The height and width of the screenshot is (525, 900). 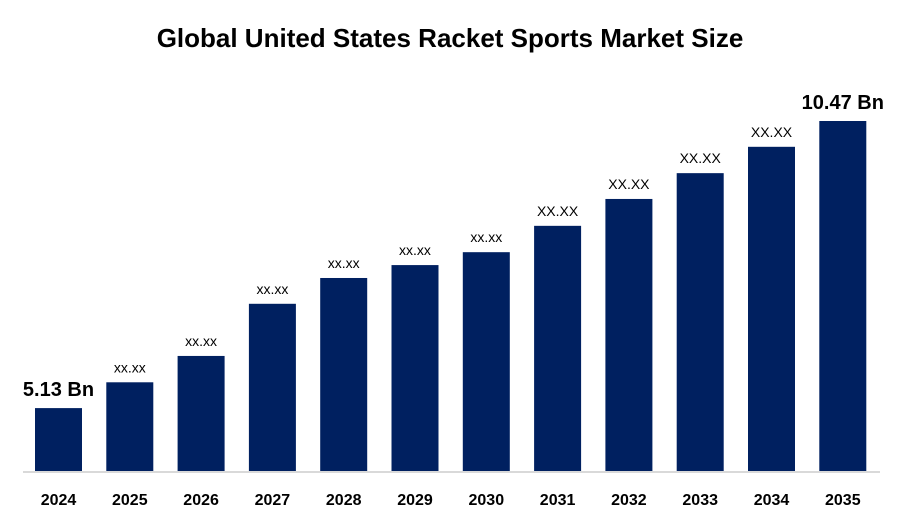 What do you see at coordinates (59, 500) in the screenshot?
I see `x-tick-label: 2024` at bounding box center [59, 500].